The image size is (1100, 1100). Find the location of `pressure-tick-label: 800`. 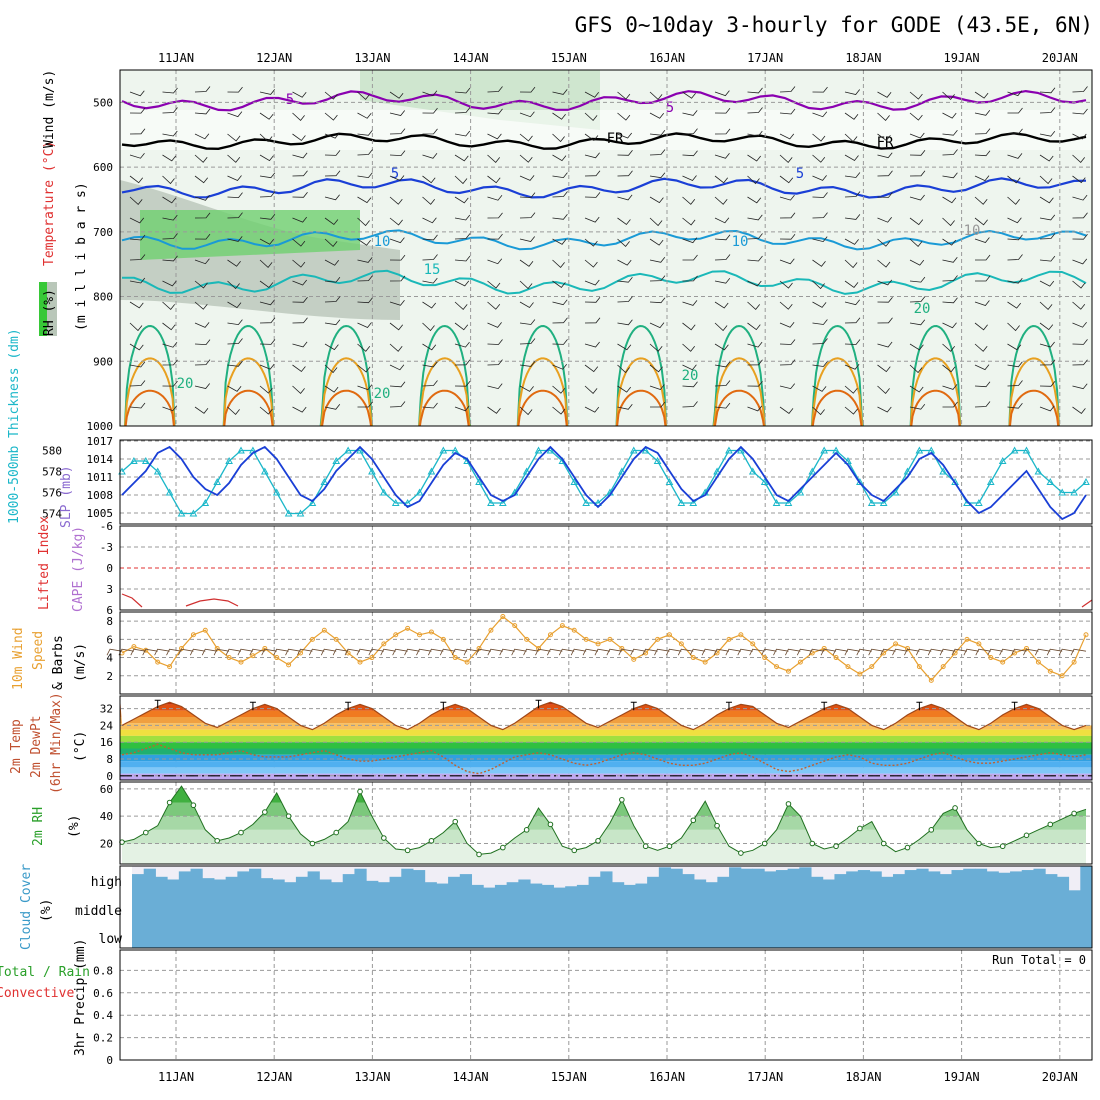

pressure-tick-label: 800 is located at coordinates (103, 297).